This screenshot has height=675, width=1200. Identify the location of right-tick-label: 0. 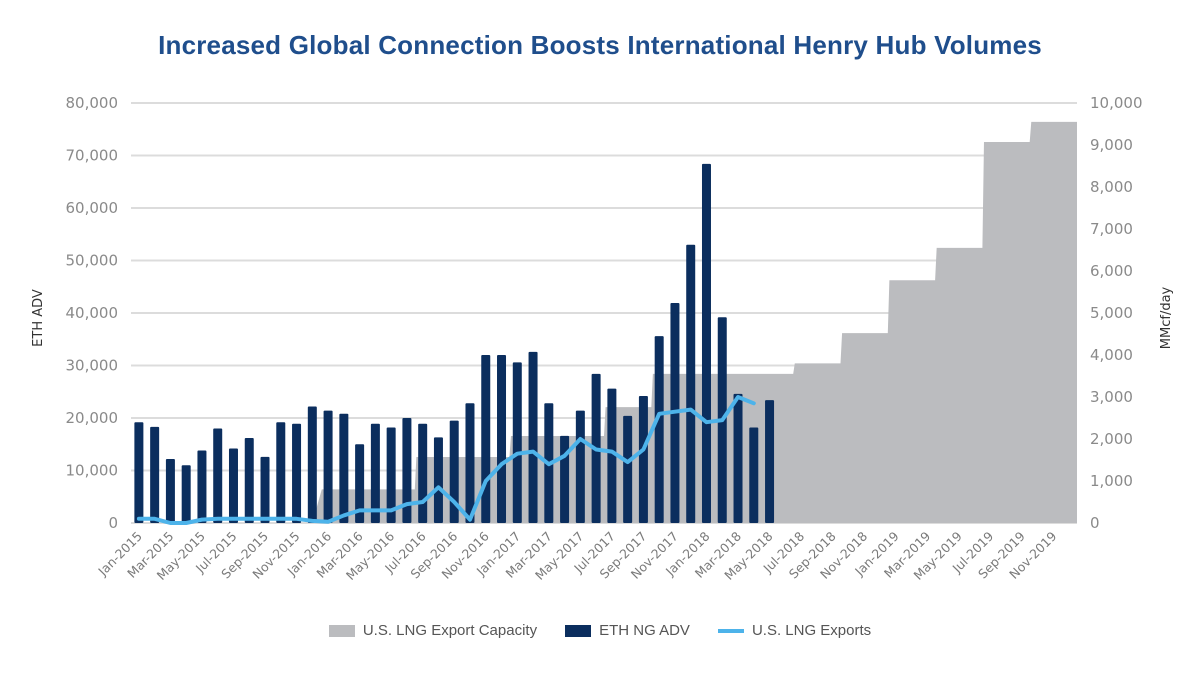
(1095, 523).